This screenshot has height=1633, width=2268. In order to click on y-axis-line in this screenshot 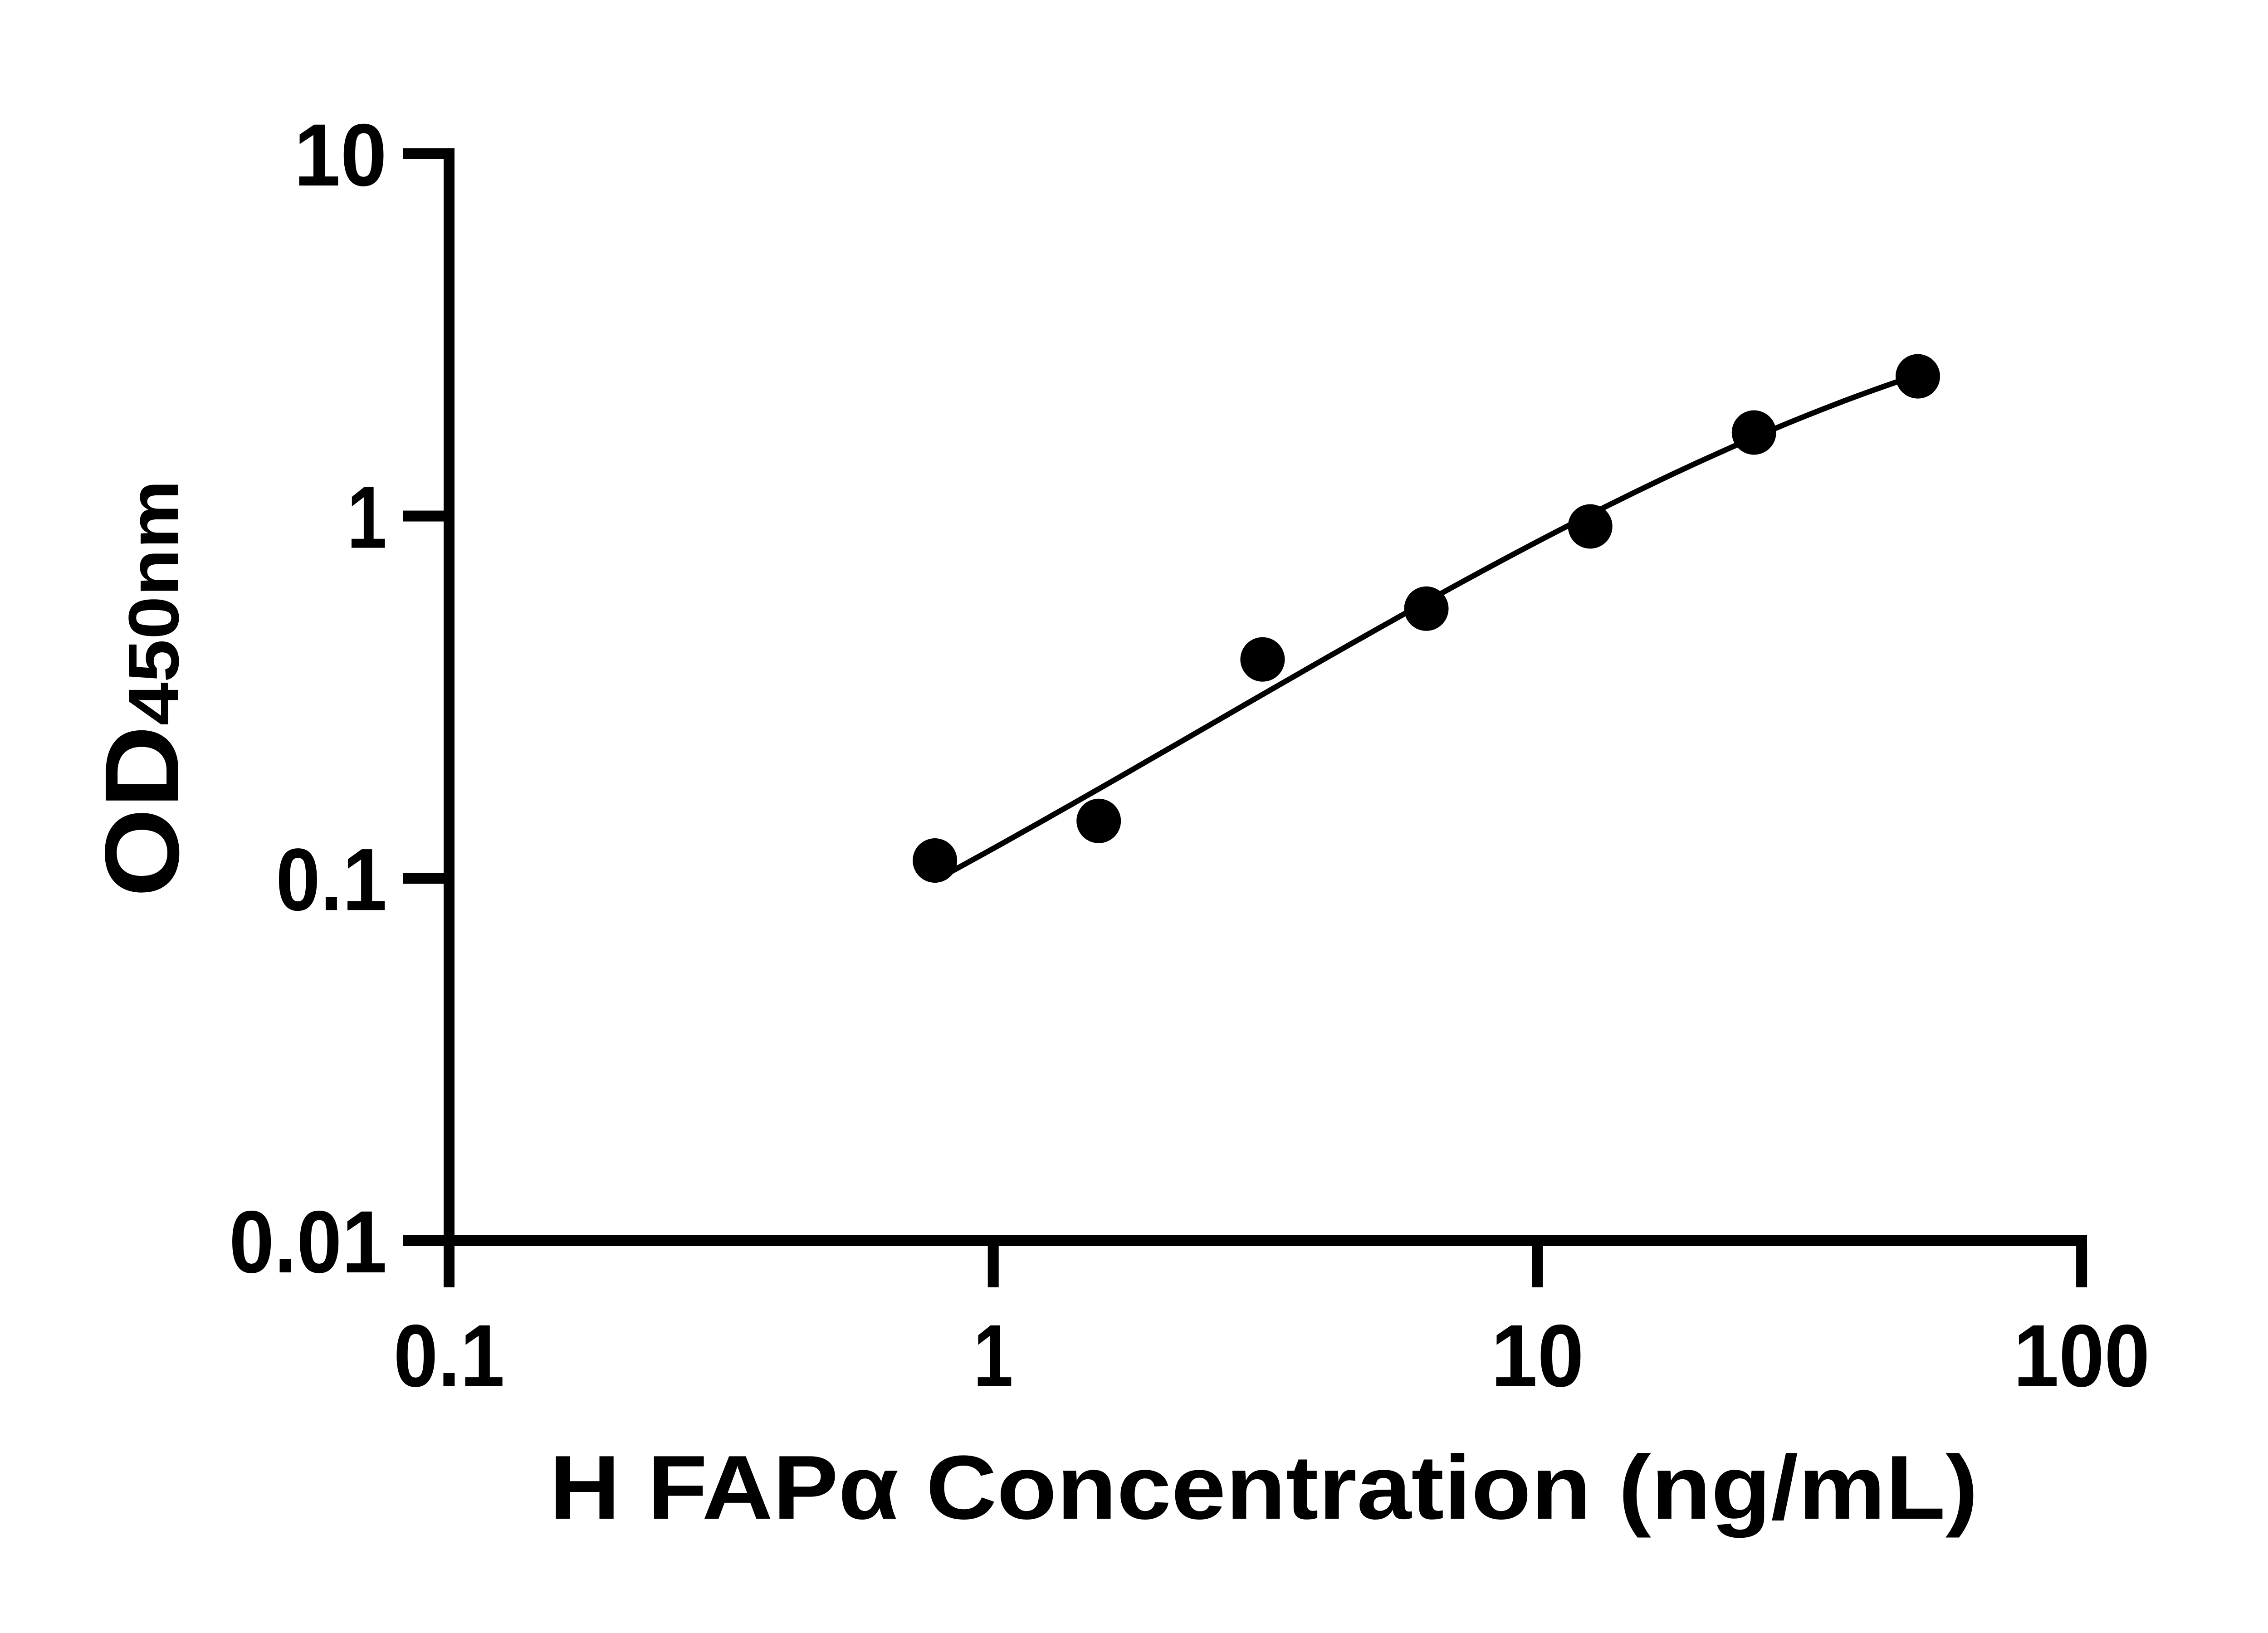, I will do `click(450, 697)`.